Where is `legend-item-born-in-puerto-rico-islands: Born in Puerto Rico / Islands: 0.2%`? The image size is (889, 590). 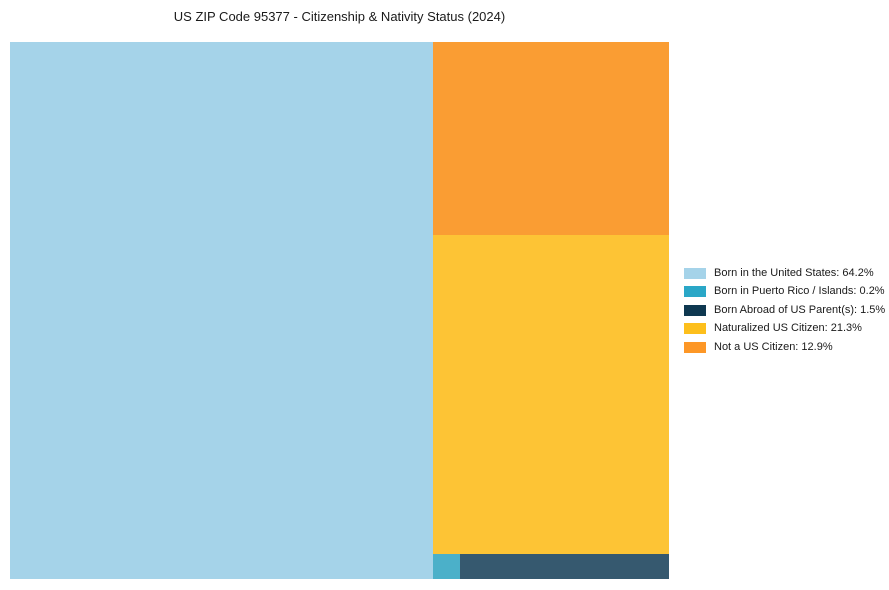
legend-item-born-in-puerto-rico-islands: Born in Puerto Rico / Islands: 0.2% is located at coordinates (784, 292).